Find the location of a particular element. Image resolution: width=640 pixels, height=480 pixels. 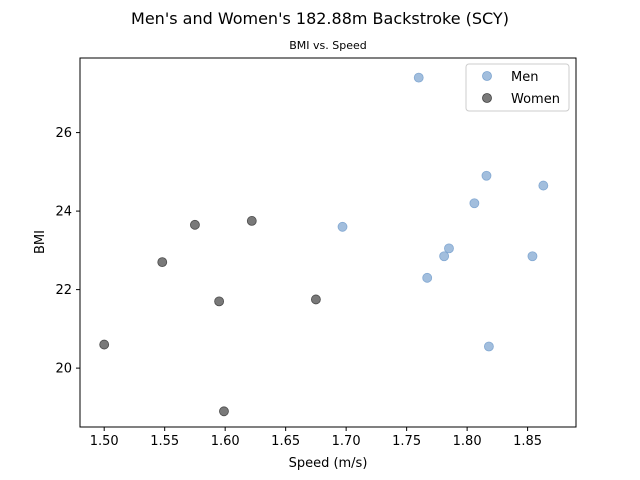

y-axis-label: BMI is located at coordinates (40, 242).